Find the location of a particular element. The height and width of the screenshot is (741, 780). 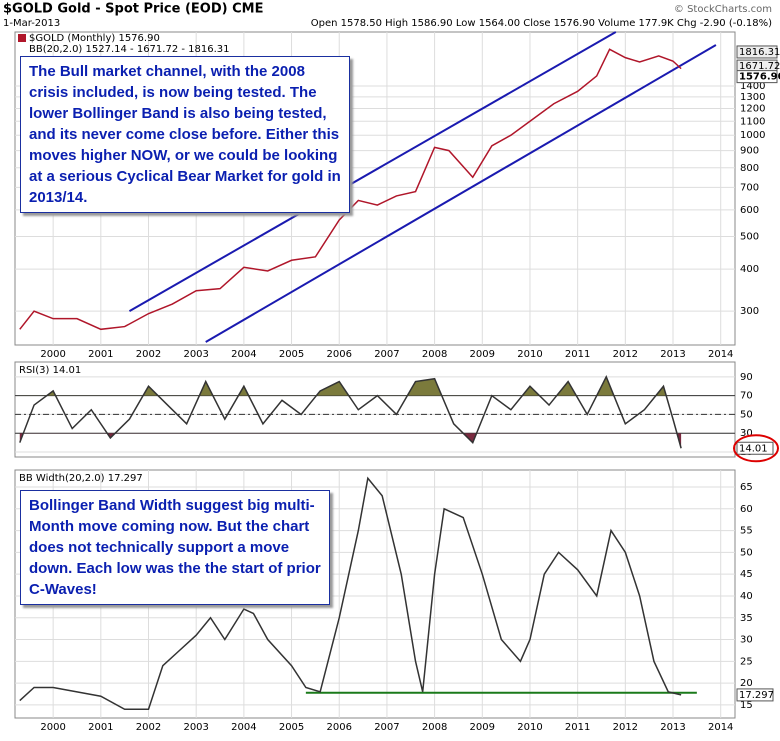

y-tick-label: 45 is located at coordinates (746, 574).